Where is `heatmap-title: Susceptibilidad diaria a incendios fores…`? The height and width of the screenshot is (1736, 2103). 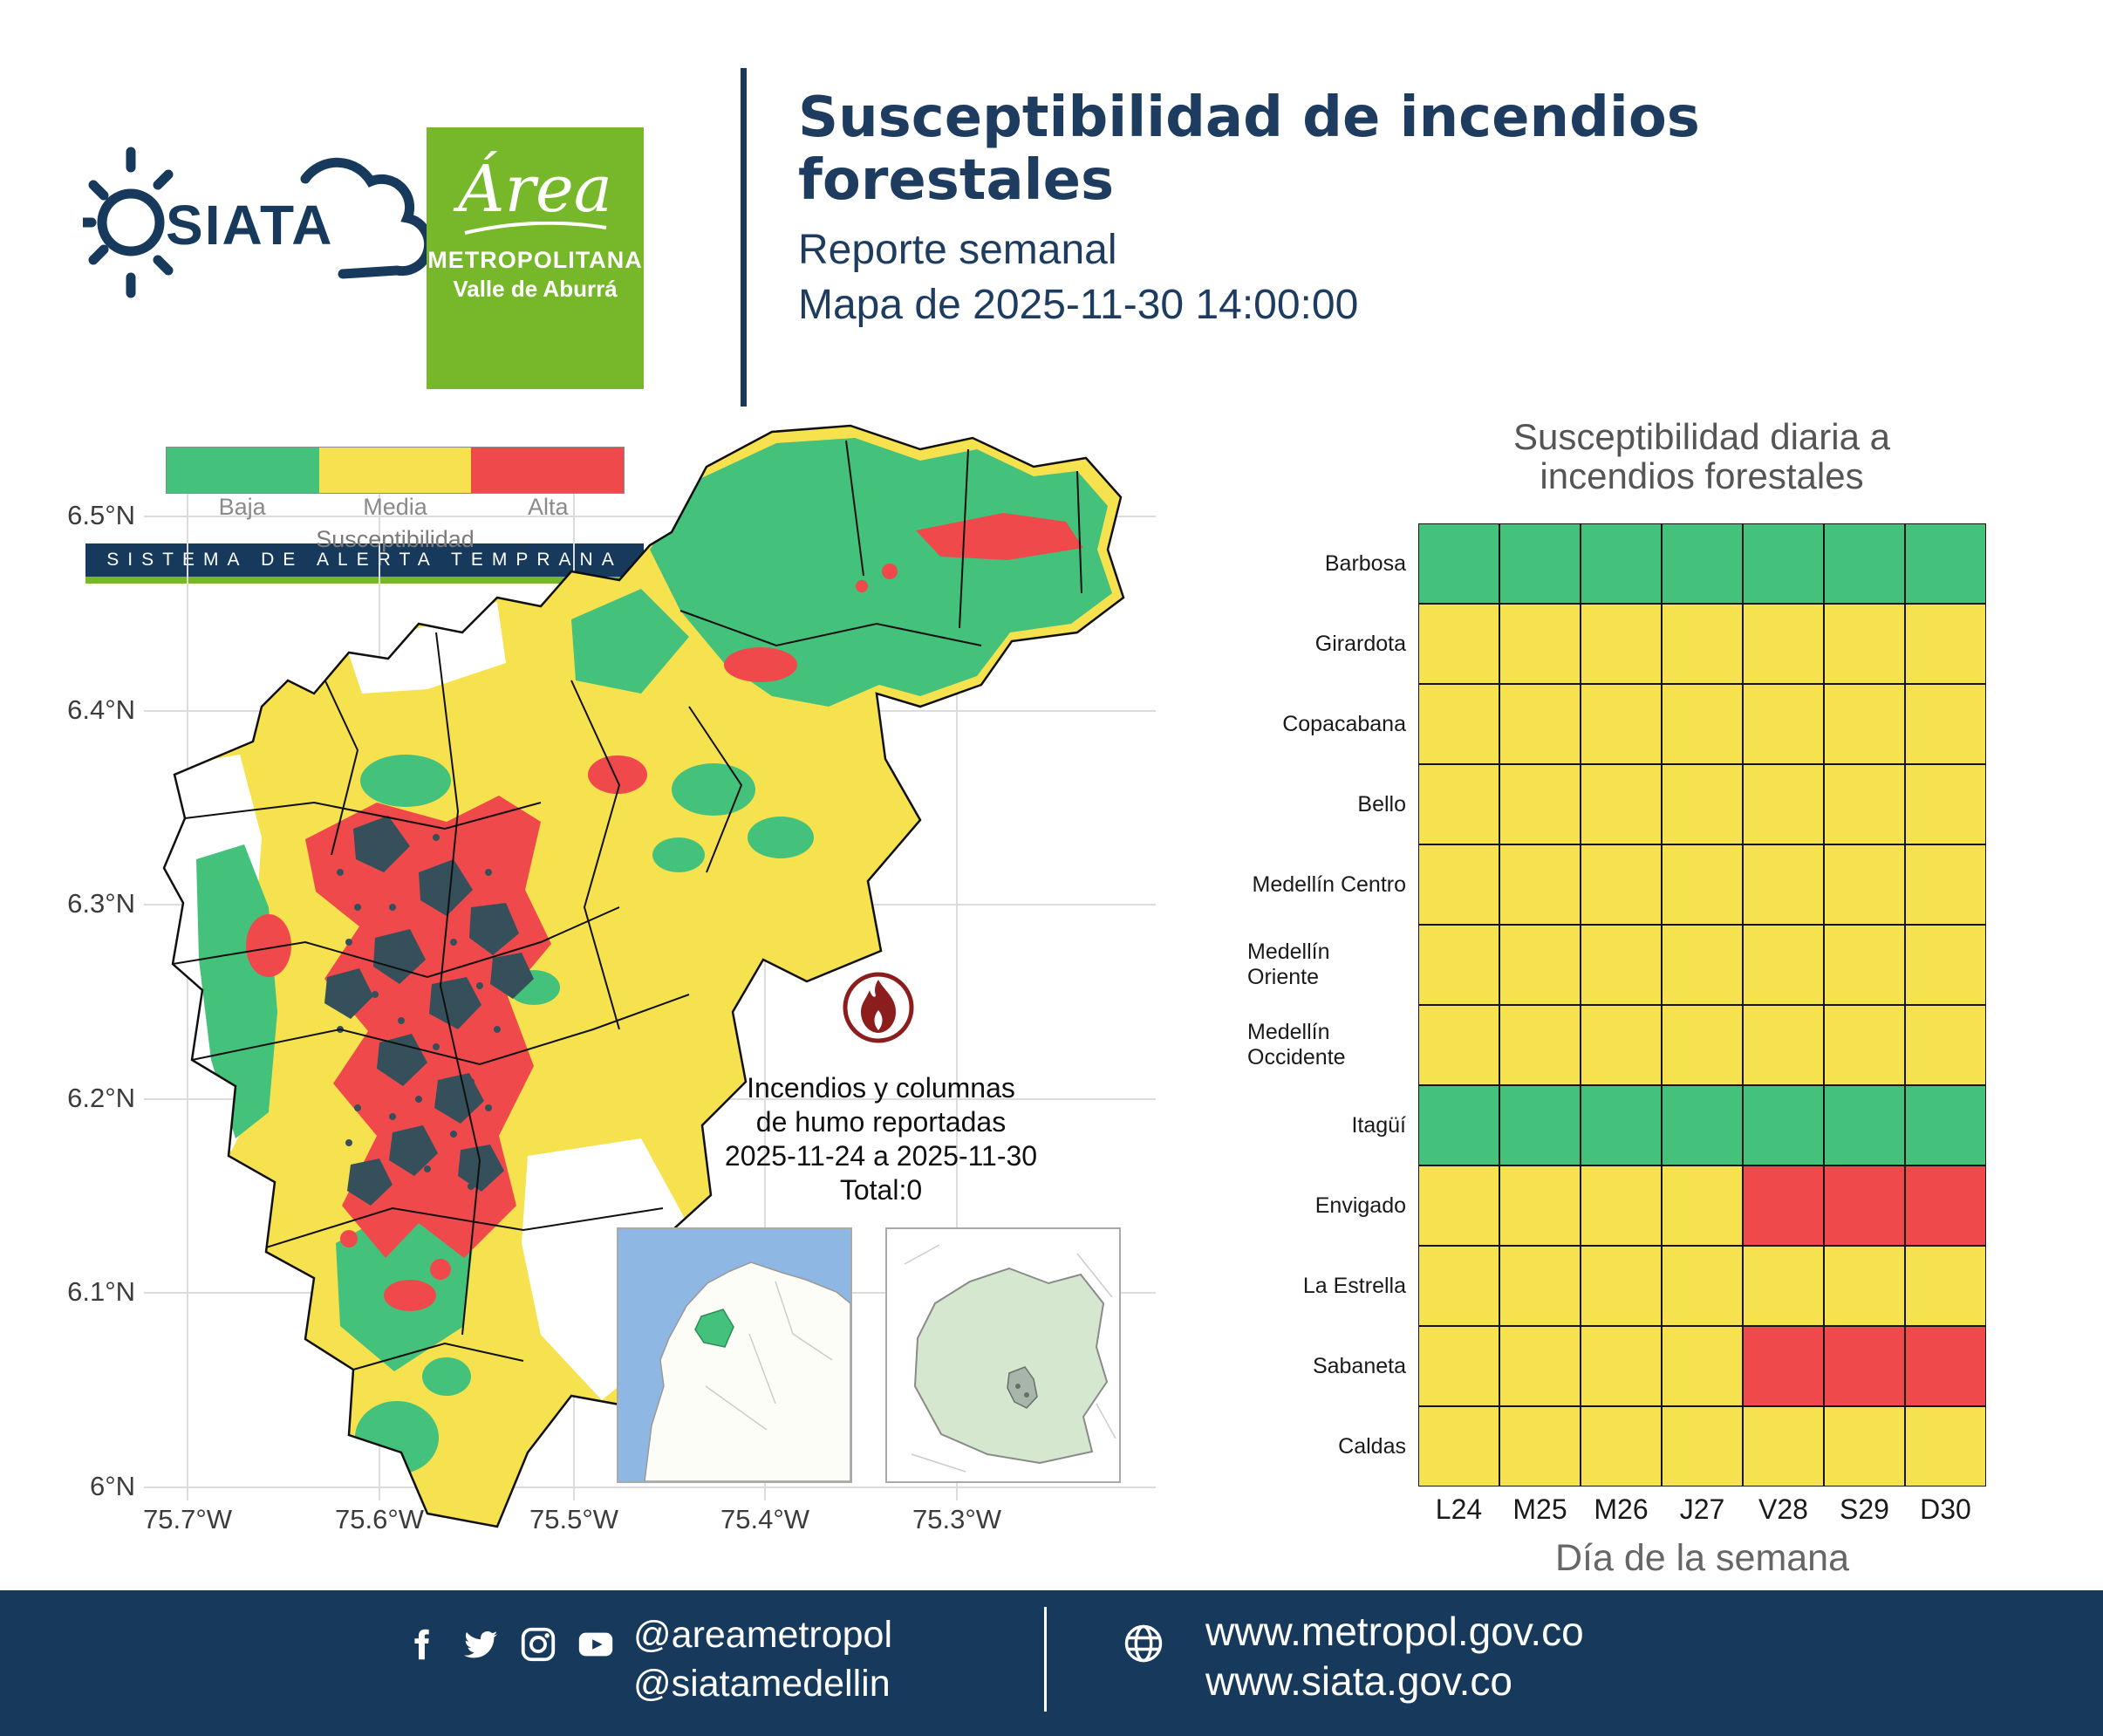 heatmap-title: Susceptibilidad diaria a incendios fores… is located at coordinates (1702, 457).